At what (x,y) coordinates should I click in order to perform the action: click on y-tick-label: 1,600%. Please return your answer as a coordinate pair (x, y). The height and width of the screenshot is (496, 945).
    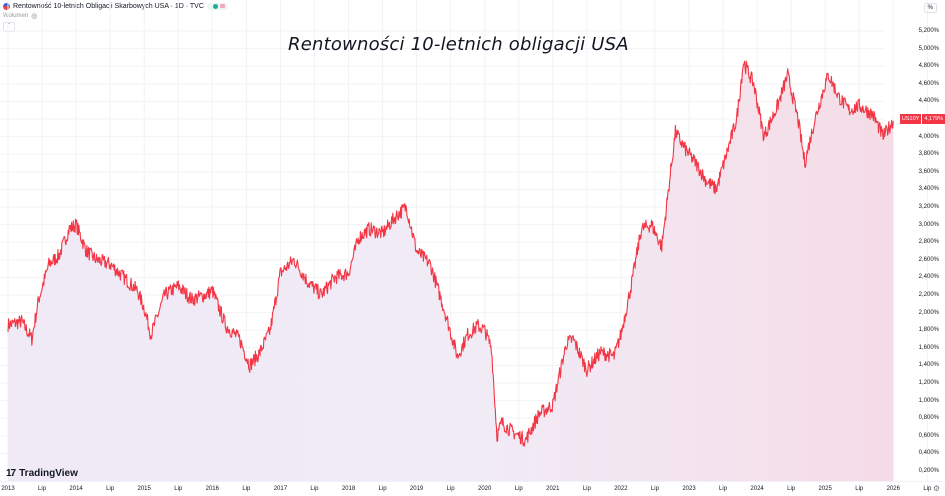
    Looking at the image, I should click on (928, 347).